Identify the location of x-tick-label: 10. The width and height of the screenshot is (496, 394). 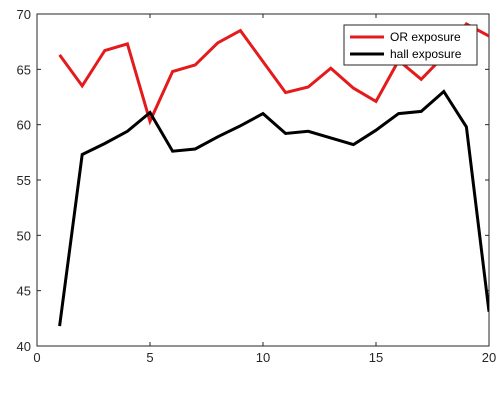
(263, 357).